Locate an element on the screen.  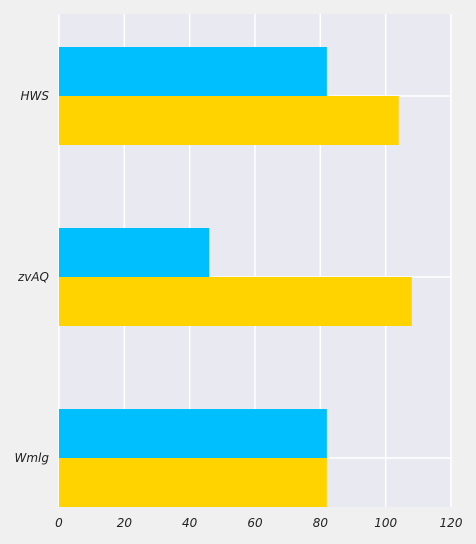
x-tick-label: 60 is located at coordinates (255, 523).